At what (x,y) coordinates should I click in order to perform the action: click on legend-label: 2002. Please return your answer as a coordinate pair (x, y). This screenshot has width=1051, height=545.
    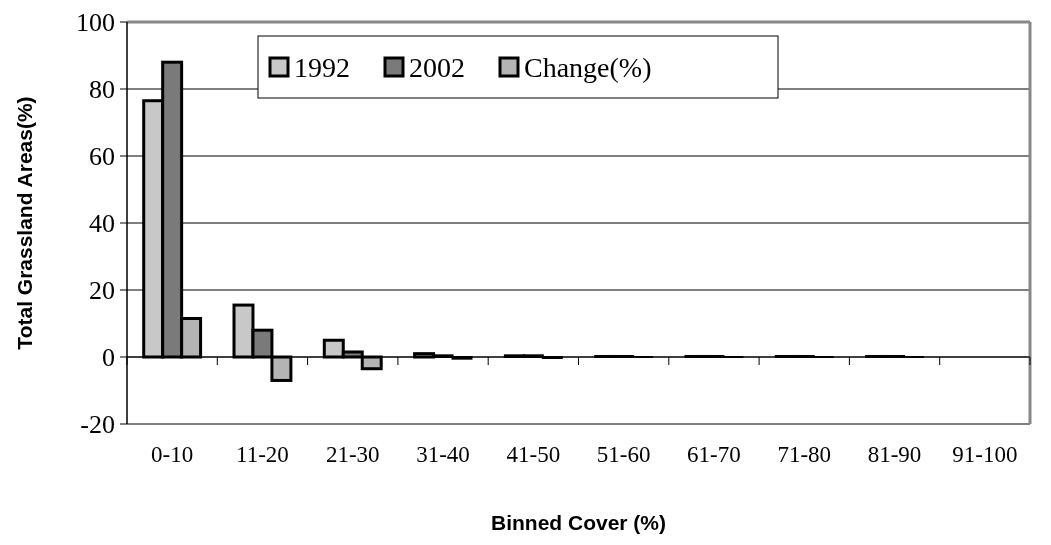
    Looking at the image, I should click on (437, 67).